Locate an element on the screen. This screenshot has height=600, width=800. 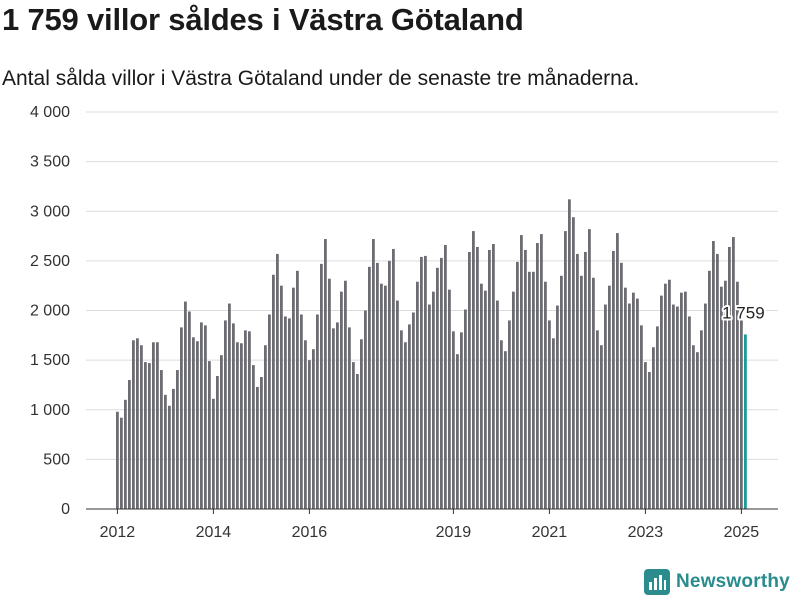
y-tick-label: 500 is located at coordinates (56, 459).